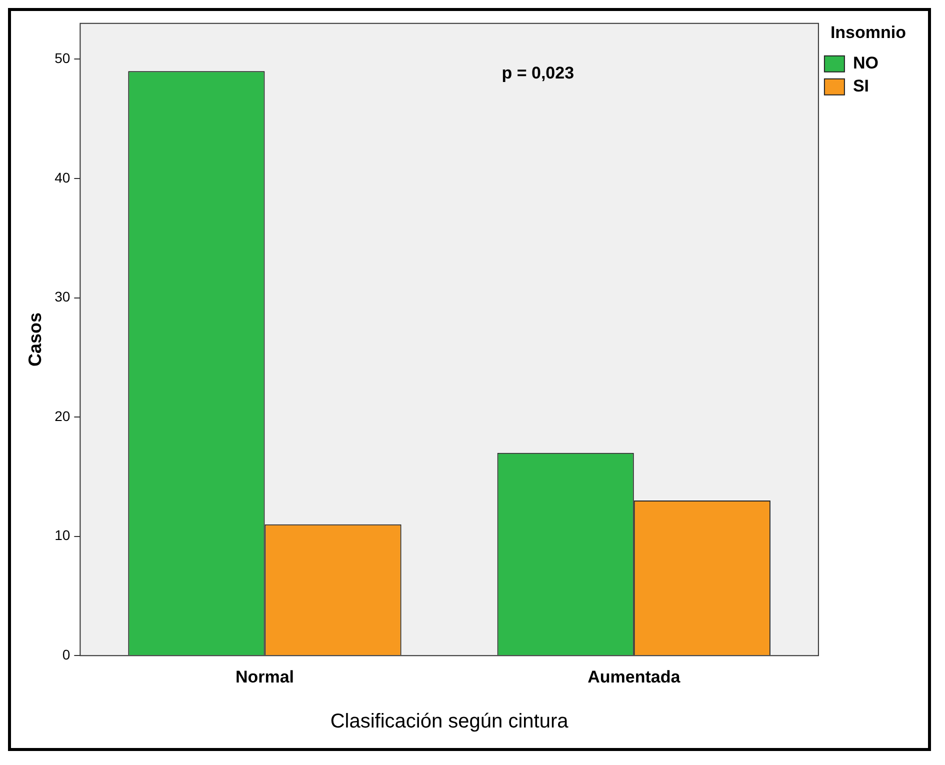  I want to click on y-tick-label: 20, so click(62, 416).